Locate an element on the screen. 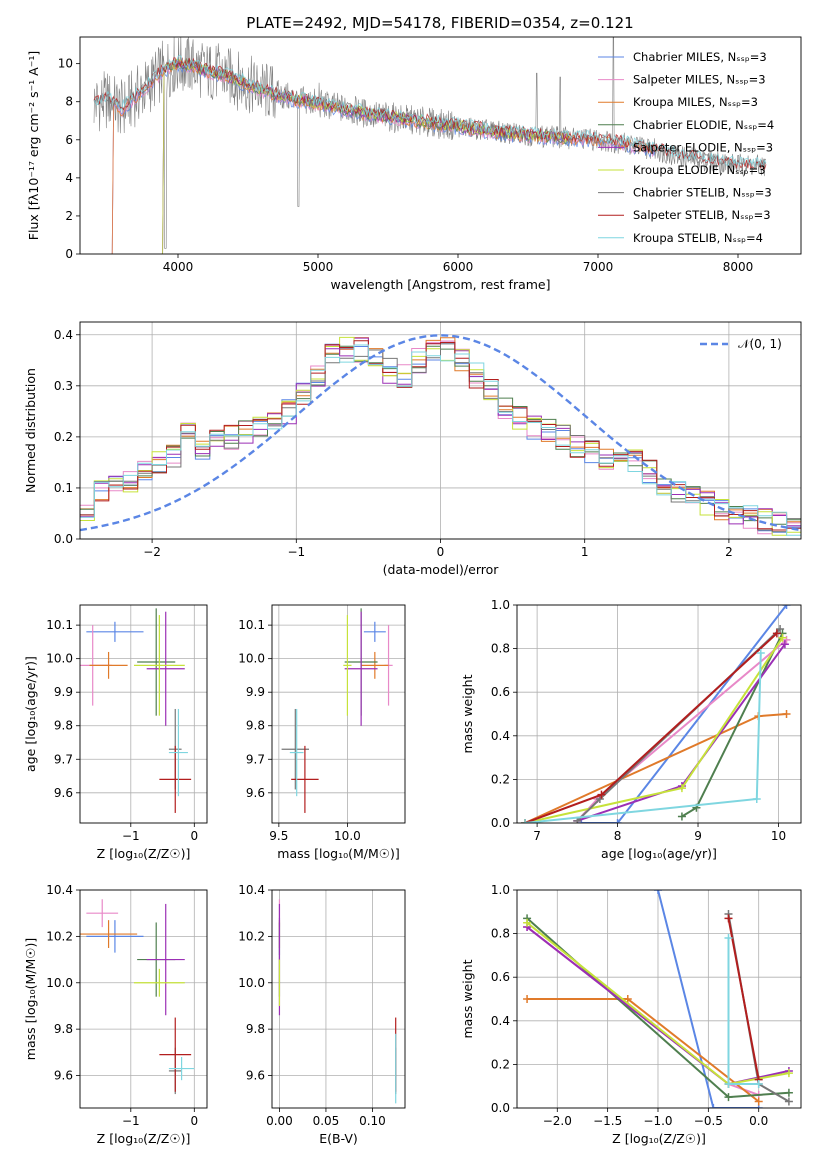 The width and height of the screenshot is (819, 1170). x-tick-label: 0.10 is located at coordinates (372, 1121).